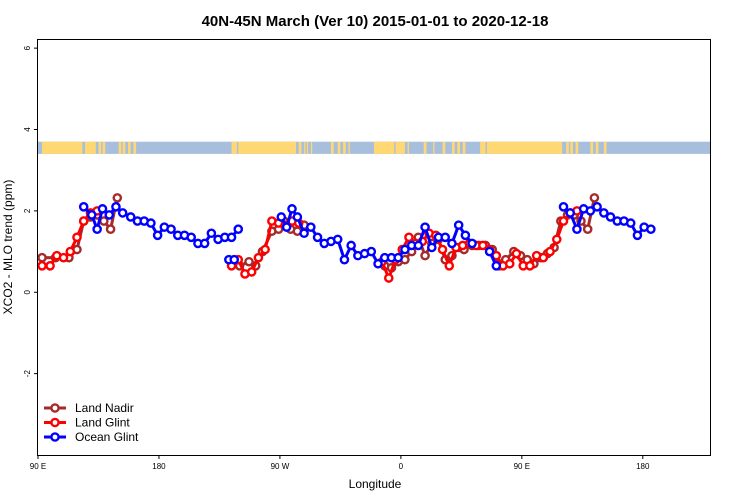 This screenshot has width=750, height=500. What do you see at coordinates (30, 211) in the screenshot?
I see `y-axis: -2 0 2 4 6` at bounding box center [30, 211].